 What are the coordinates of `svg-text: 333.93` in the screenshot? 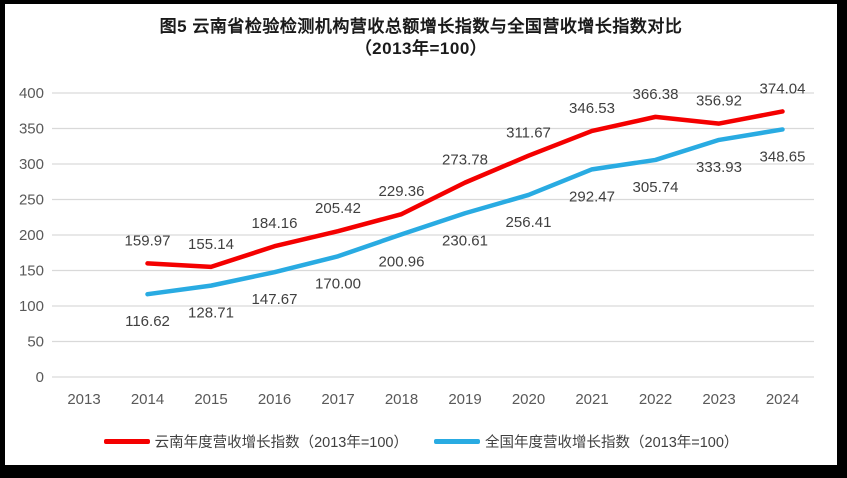 It's located at (719, 167).